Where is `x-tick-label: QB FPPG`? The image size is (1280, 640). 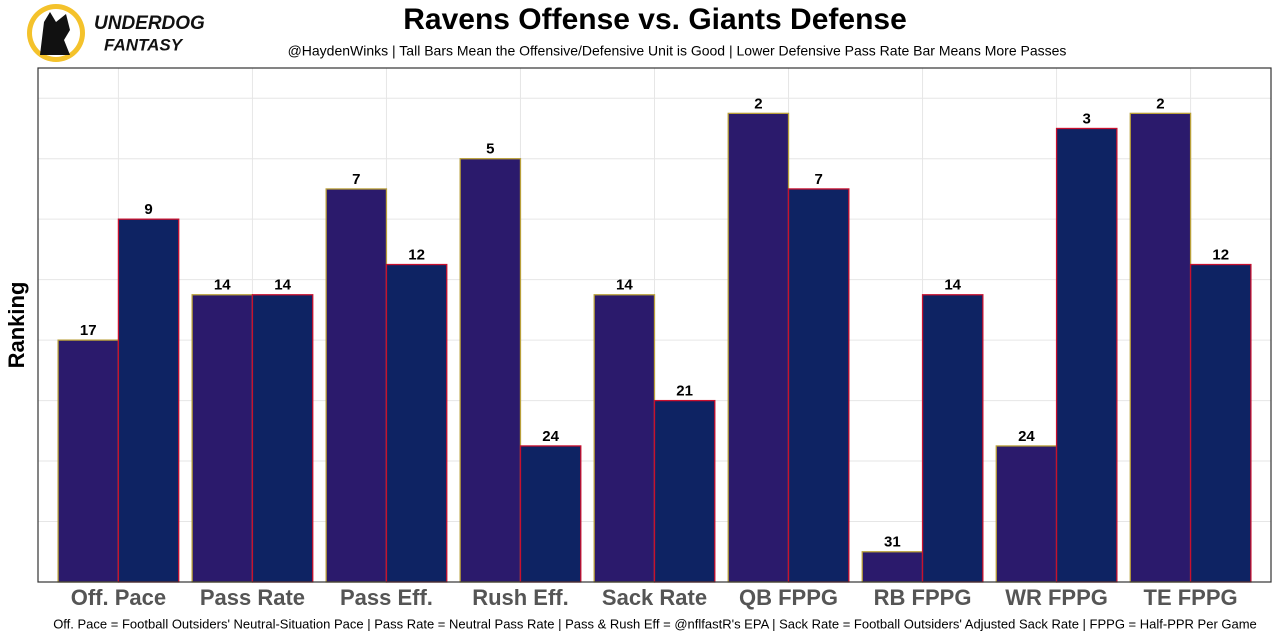
x-tick-label: QB FPPG is located at coordinates (788, 597).